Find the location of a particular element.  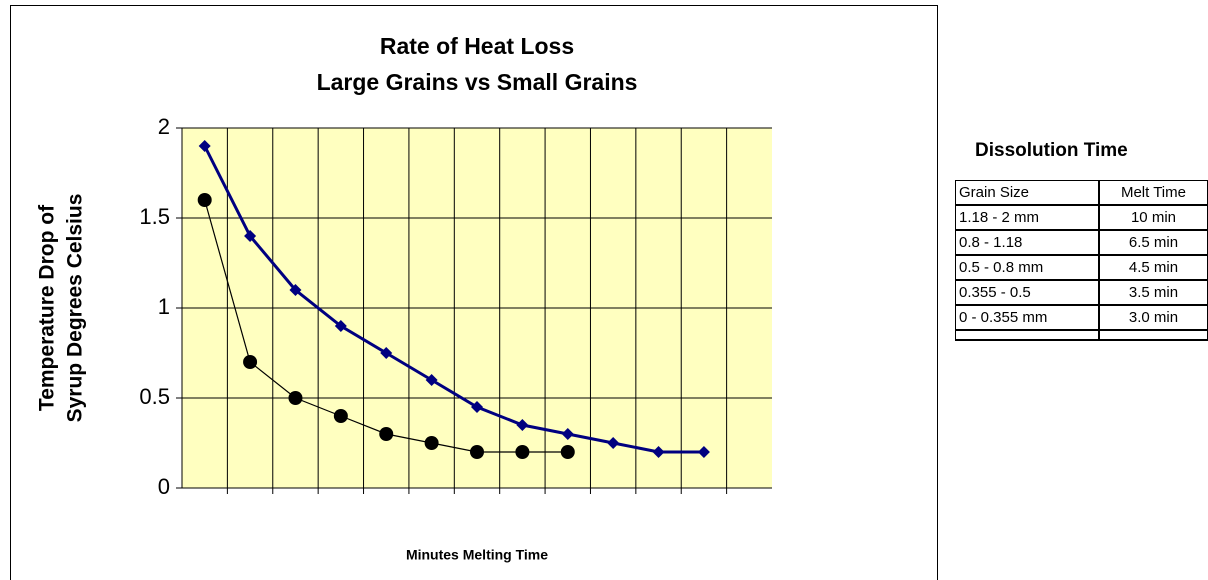

table-cell: 0.8 - 1.18 is located at coordinates (1027, 242).